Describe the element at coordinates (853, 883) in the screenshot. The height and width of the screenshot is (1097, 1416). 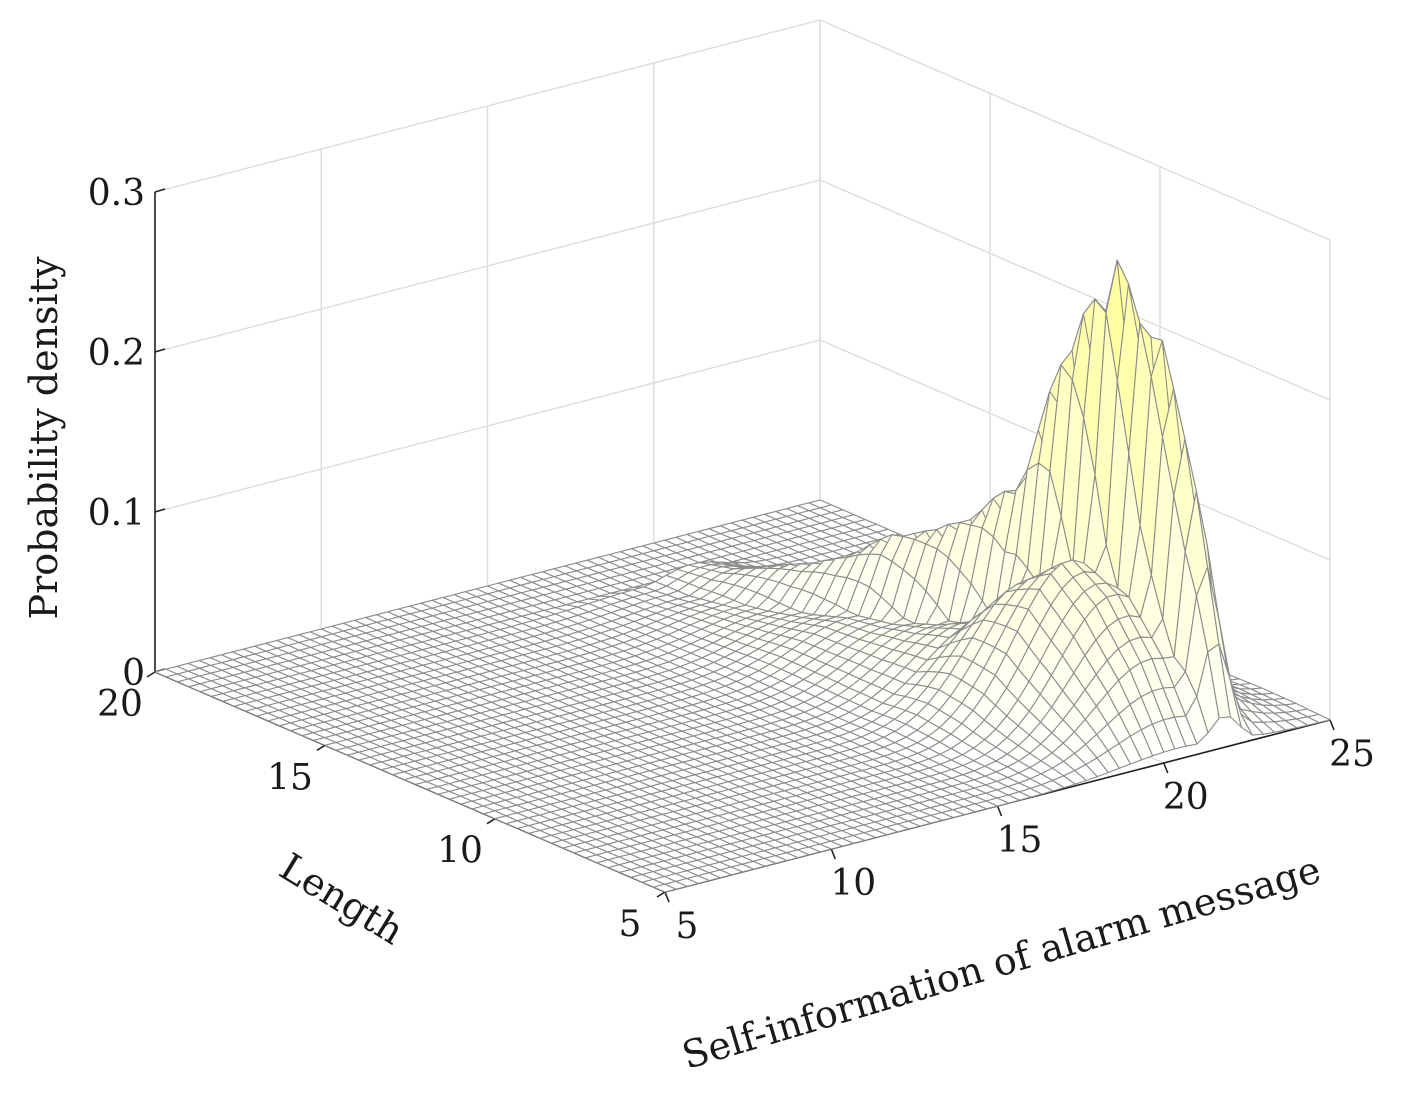
I see `x-tick-label: 10` at that location.